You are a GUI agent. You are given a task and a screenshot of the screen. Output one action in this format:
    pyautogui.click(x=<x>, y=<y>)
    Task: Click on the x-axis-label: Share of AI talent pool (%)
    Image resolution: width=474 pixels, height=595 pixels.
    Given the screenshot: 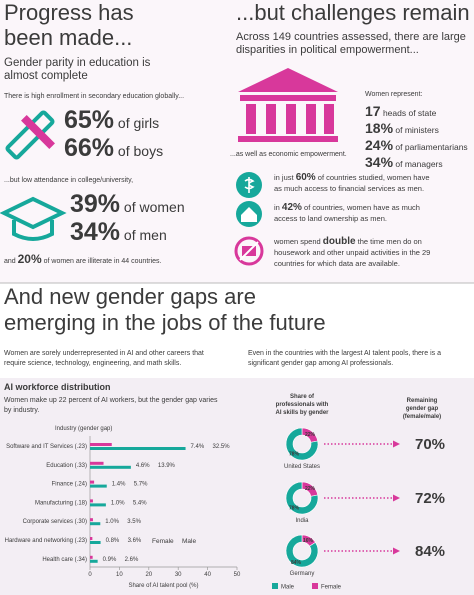 What is the action you would take?
    pyautogui.click(x=163, y=586)
    